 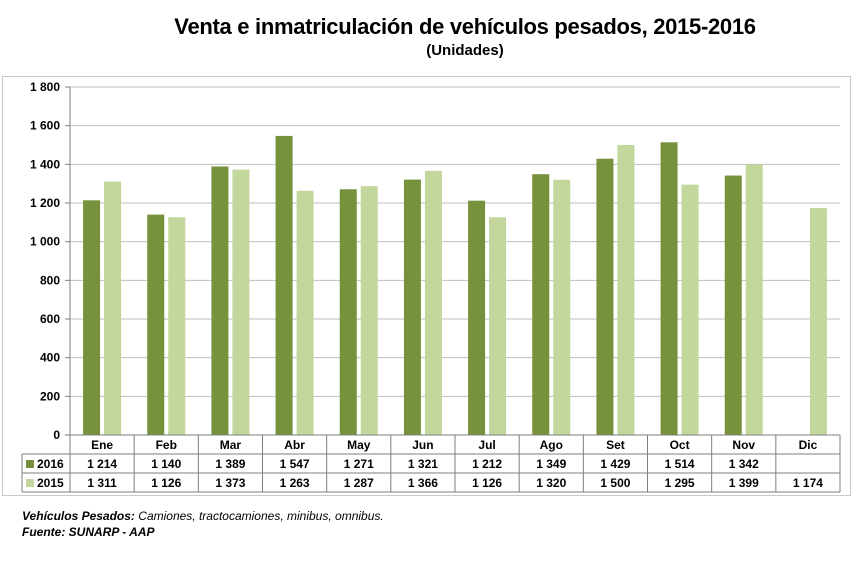 What do you see at coordinates (680, 464) in the screenshot?
I see `data-label: 1 514` at bounding box center [680, 464].